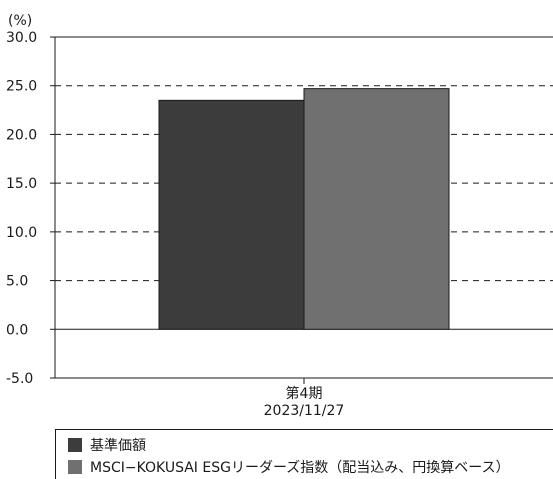 This screenshot has width=553, height=479. I want to click on legend-item-index: MSCI−KOKUSAI ESGリーダーズ指数（配当込み、円換算ベース）, so click(289, 467).